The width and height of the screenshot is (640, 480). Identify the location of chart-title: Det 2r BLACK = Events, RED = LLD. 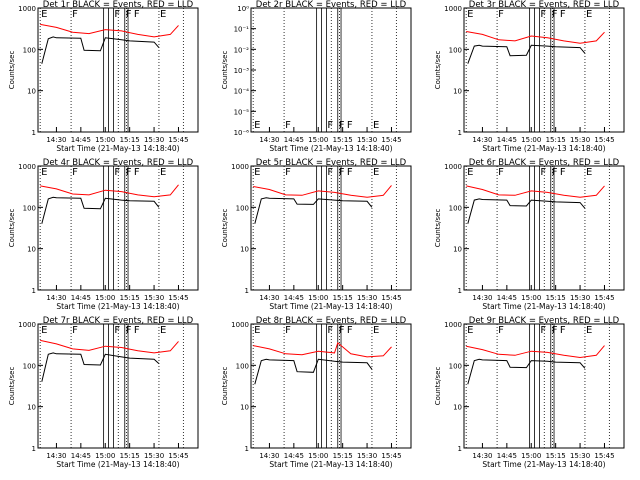
(331, 5).